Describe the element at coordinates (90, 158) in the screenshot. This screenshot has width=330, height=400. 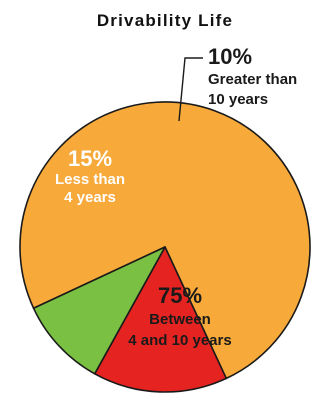
I see `slice-percent-label: 15%` at that location.